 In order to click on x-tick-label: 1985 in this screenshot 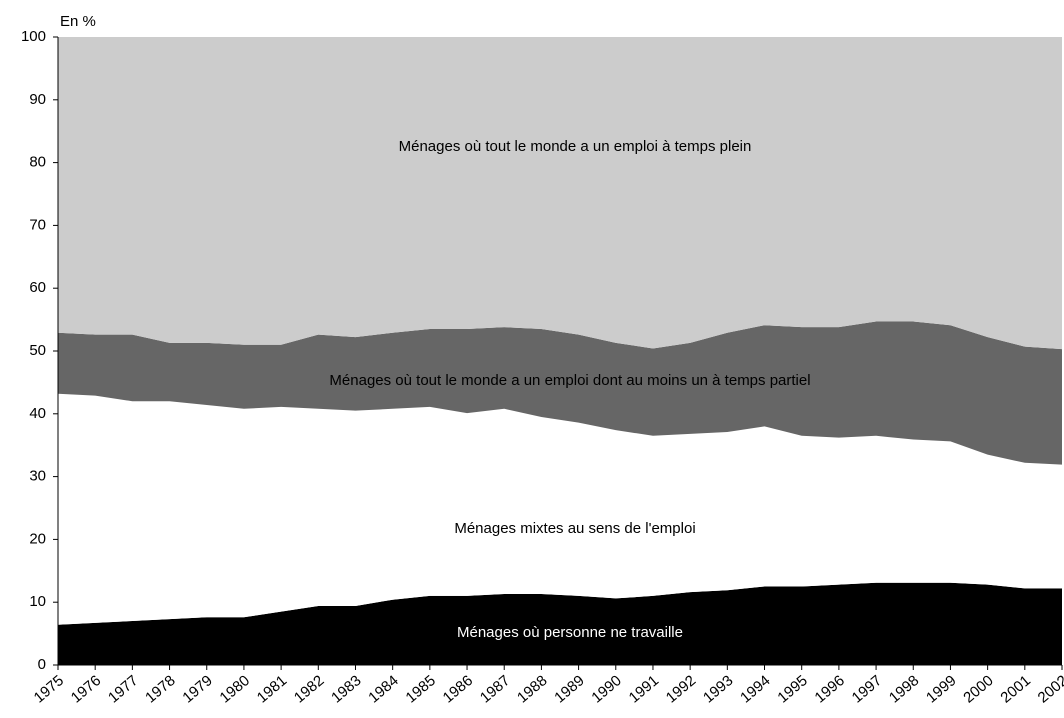, I will do `click(420, 689)`.